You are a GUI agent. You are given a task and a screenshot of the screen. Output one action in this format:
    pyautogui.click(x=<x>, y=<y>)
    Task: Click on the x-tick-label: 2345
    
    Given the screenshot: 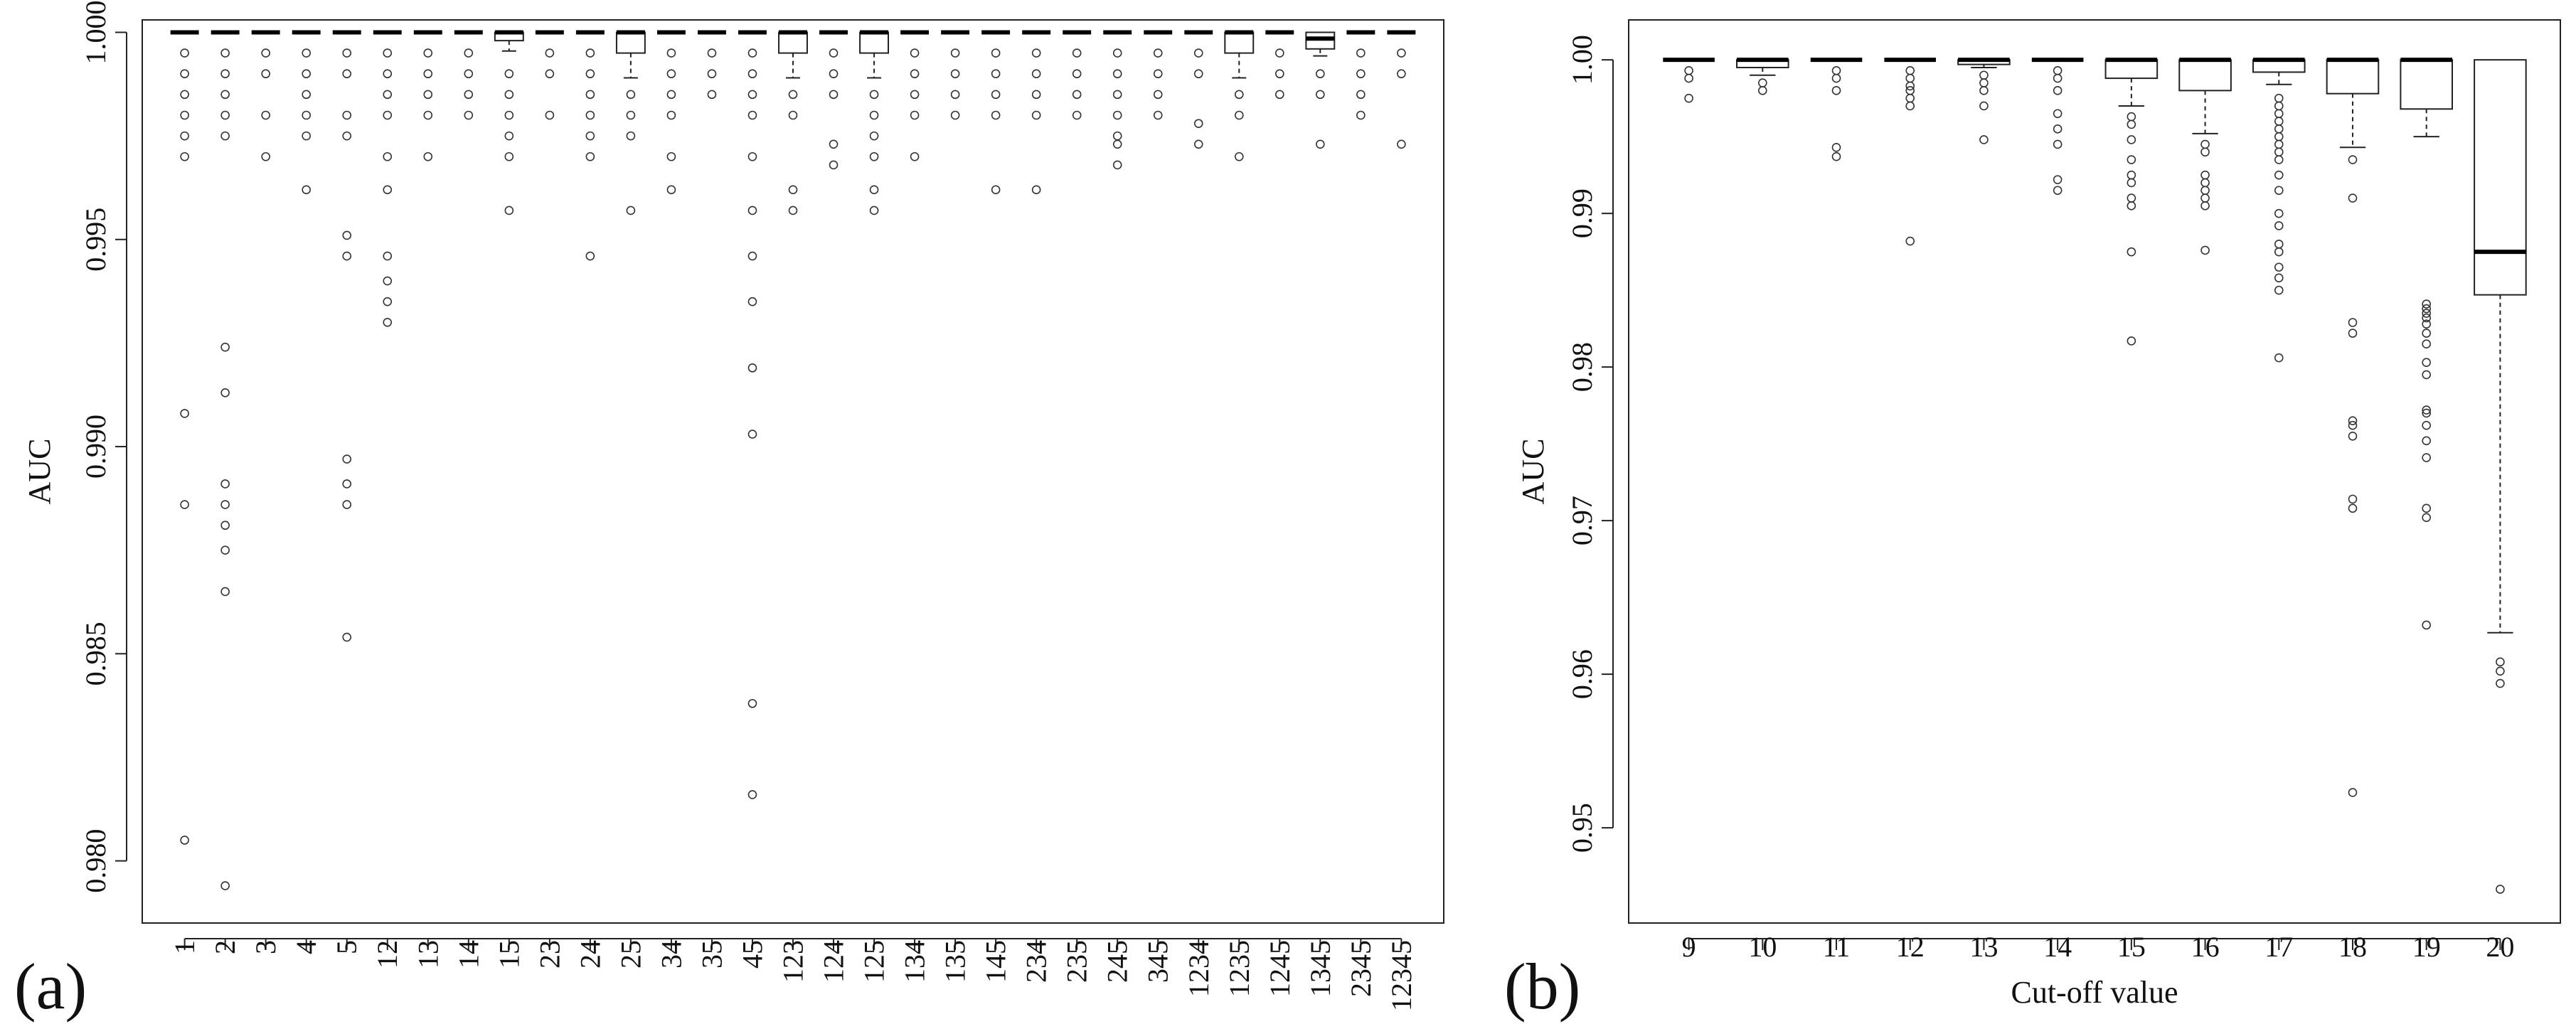 What is the action you would take?
    pyautogui.click(x=1361, y=968)
    